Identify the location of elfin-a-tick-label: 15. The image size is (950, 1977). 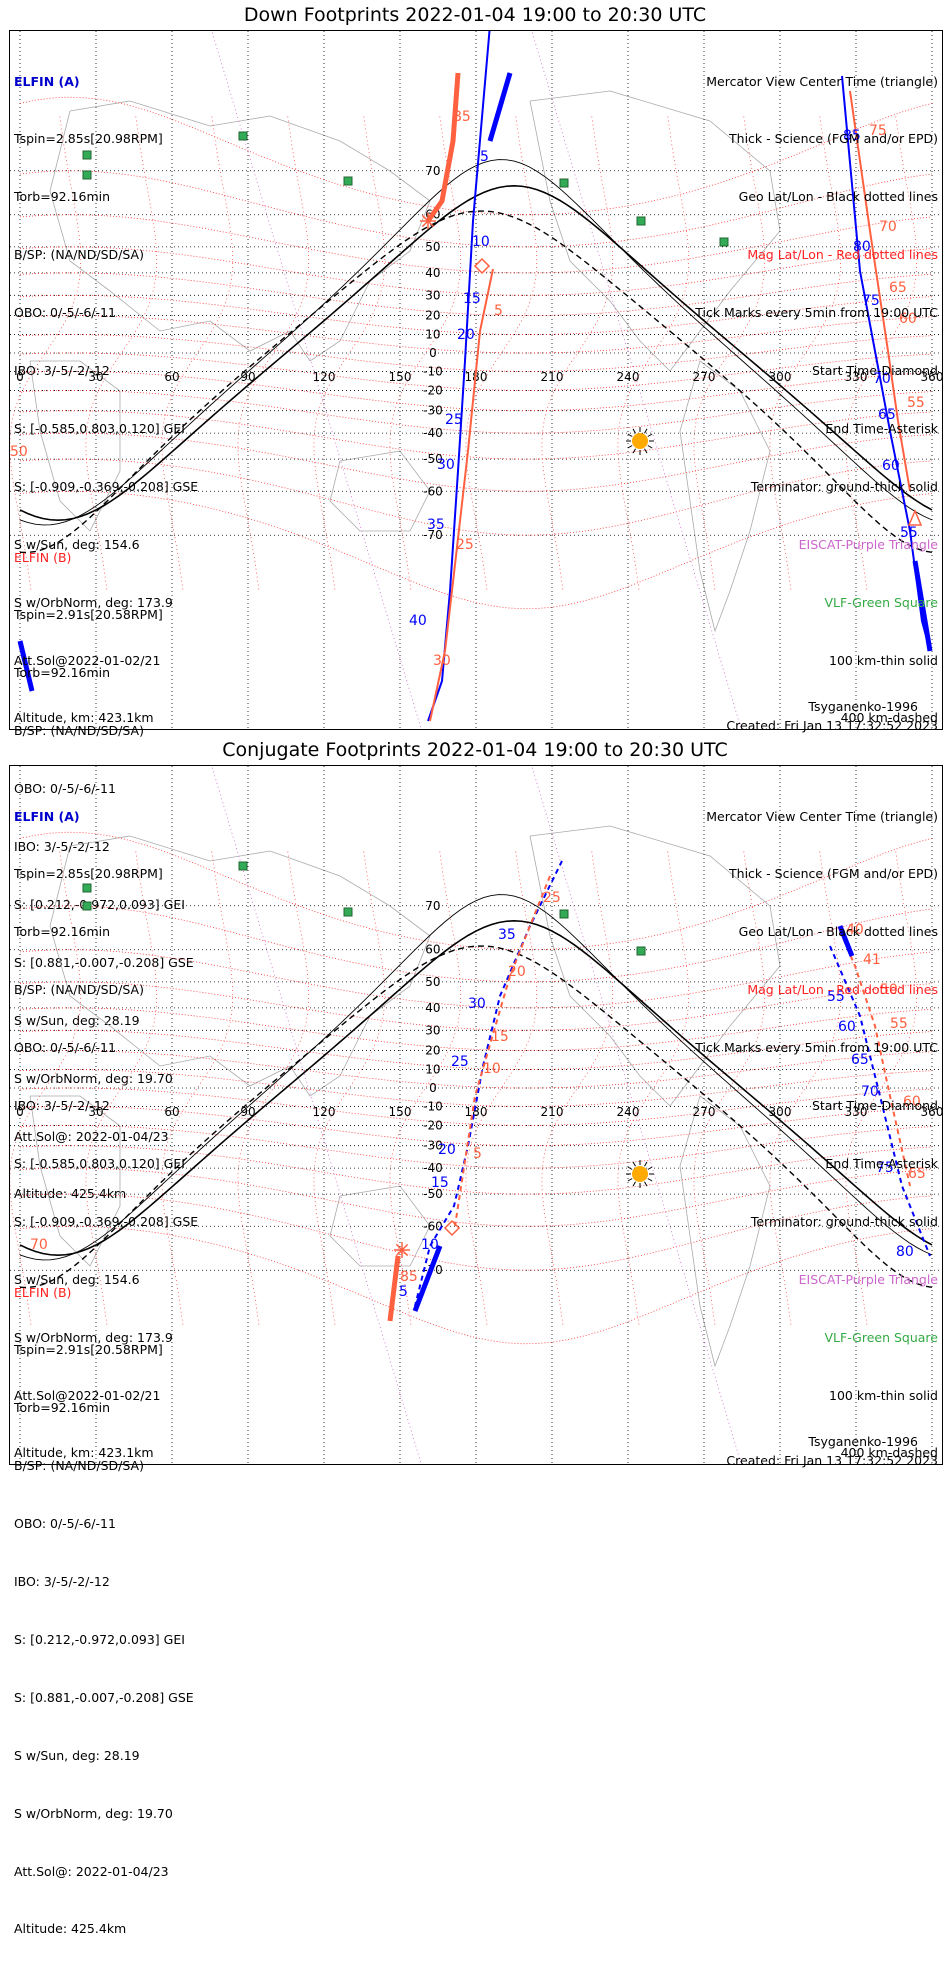
(472, 299).